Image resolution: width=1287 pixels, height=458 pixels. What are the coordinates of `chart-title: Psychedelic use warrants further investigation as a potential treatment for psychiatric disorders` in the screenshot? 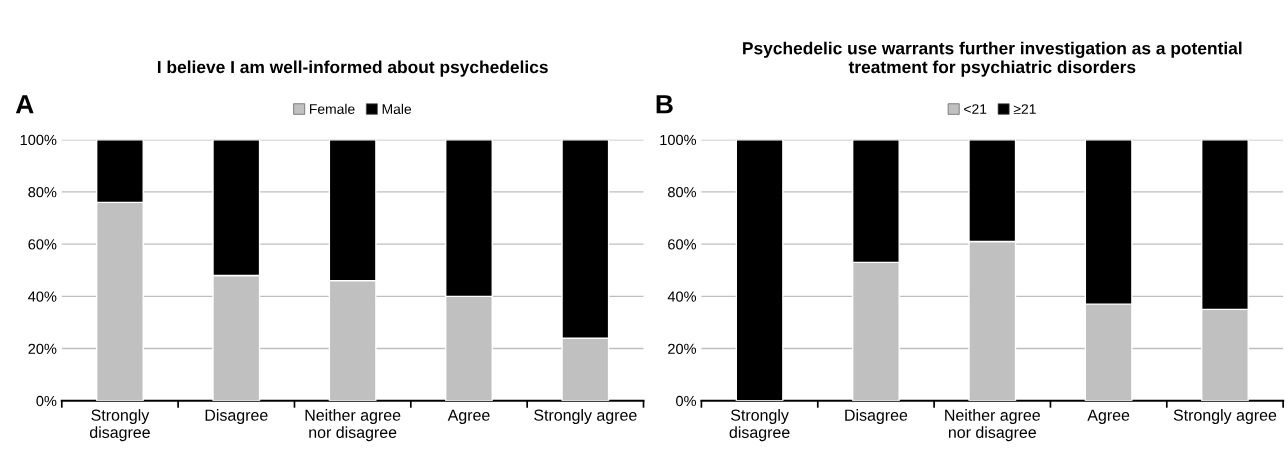 It's located at (992, 59).